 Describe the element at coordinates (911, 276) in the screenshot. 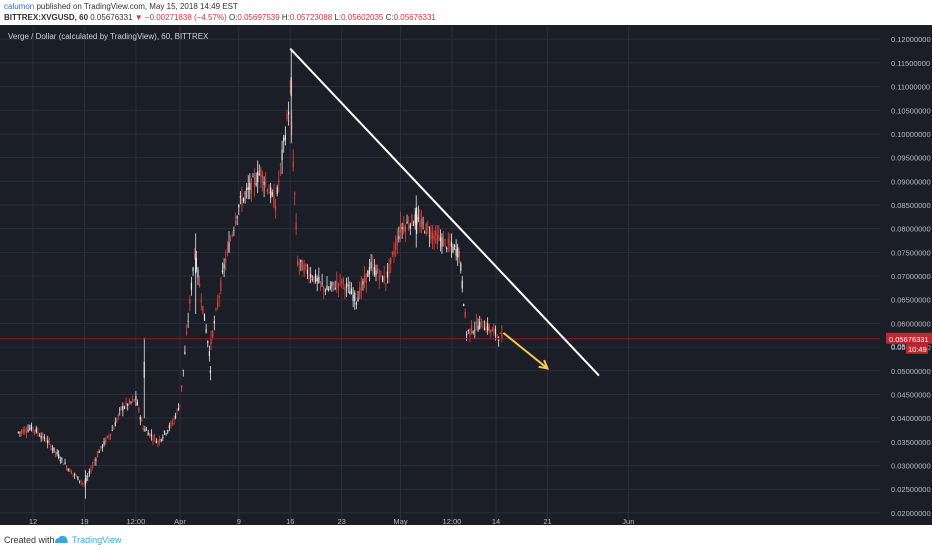

I see `y-tick-label: 0.07000000` at that location.